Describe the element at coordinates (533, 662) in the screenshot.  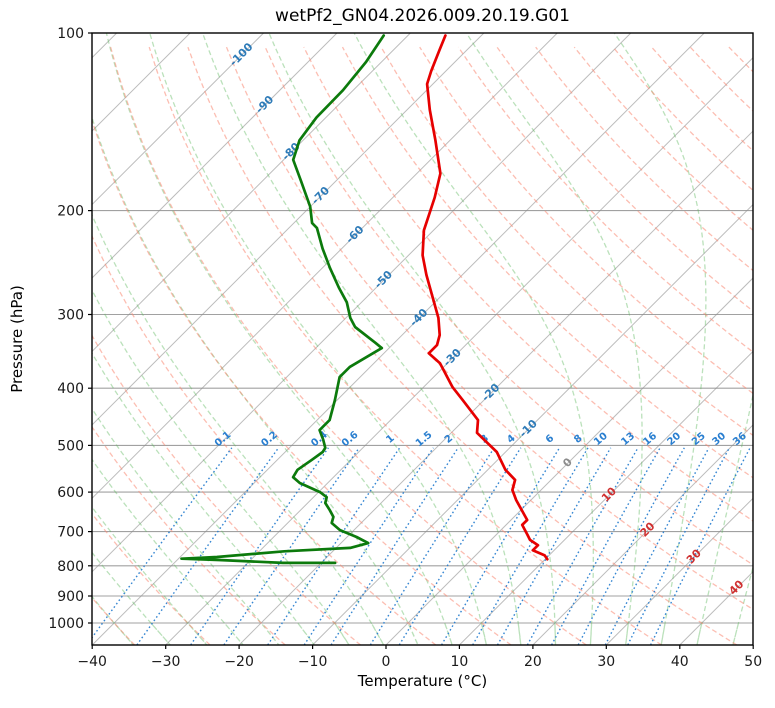
I see `svg-text: 20` at that location.